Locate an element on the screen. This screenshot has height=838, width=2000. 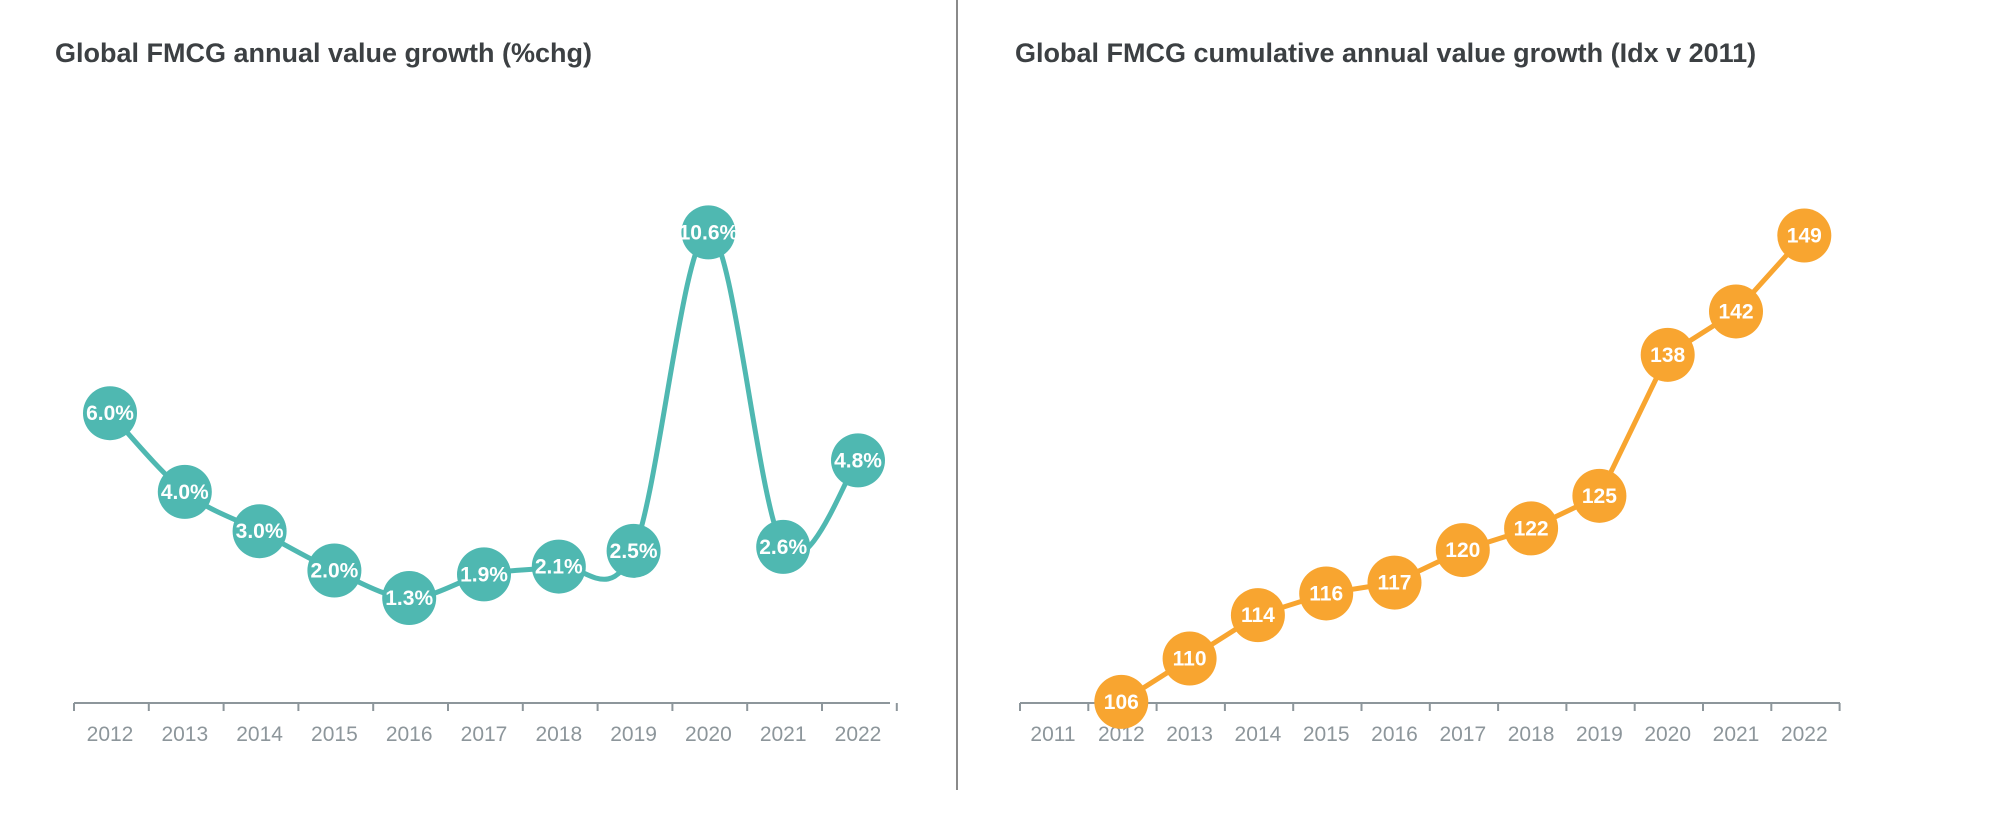
data-label: 2.5% is located at coordinates (634, 551).